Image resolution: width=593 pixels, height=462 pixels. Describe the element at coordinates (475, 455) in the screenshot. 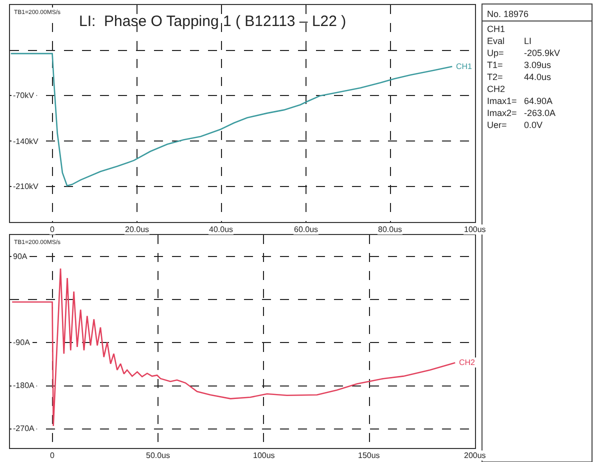

I see `x-tick-label: 200us` at that location.